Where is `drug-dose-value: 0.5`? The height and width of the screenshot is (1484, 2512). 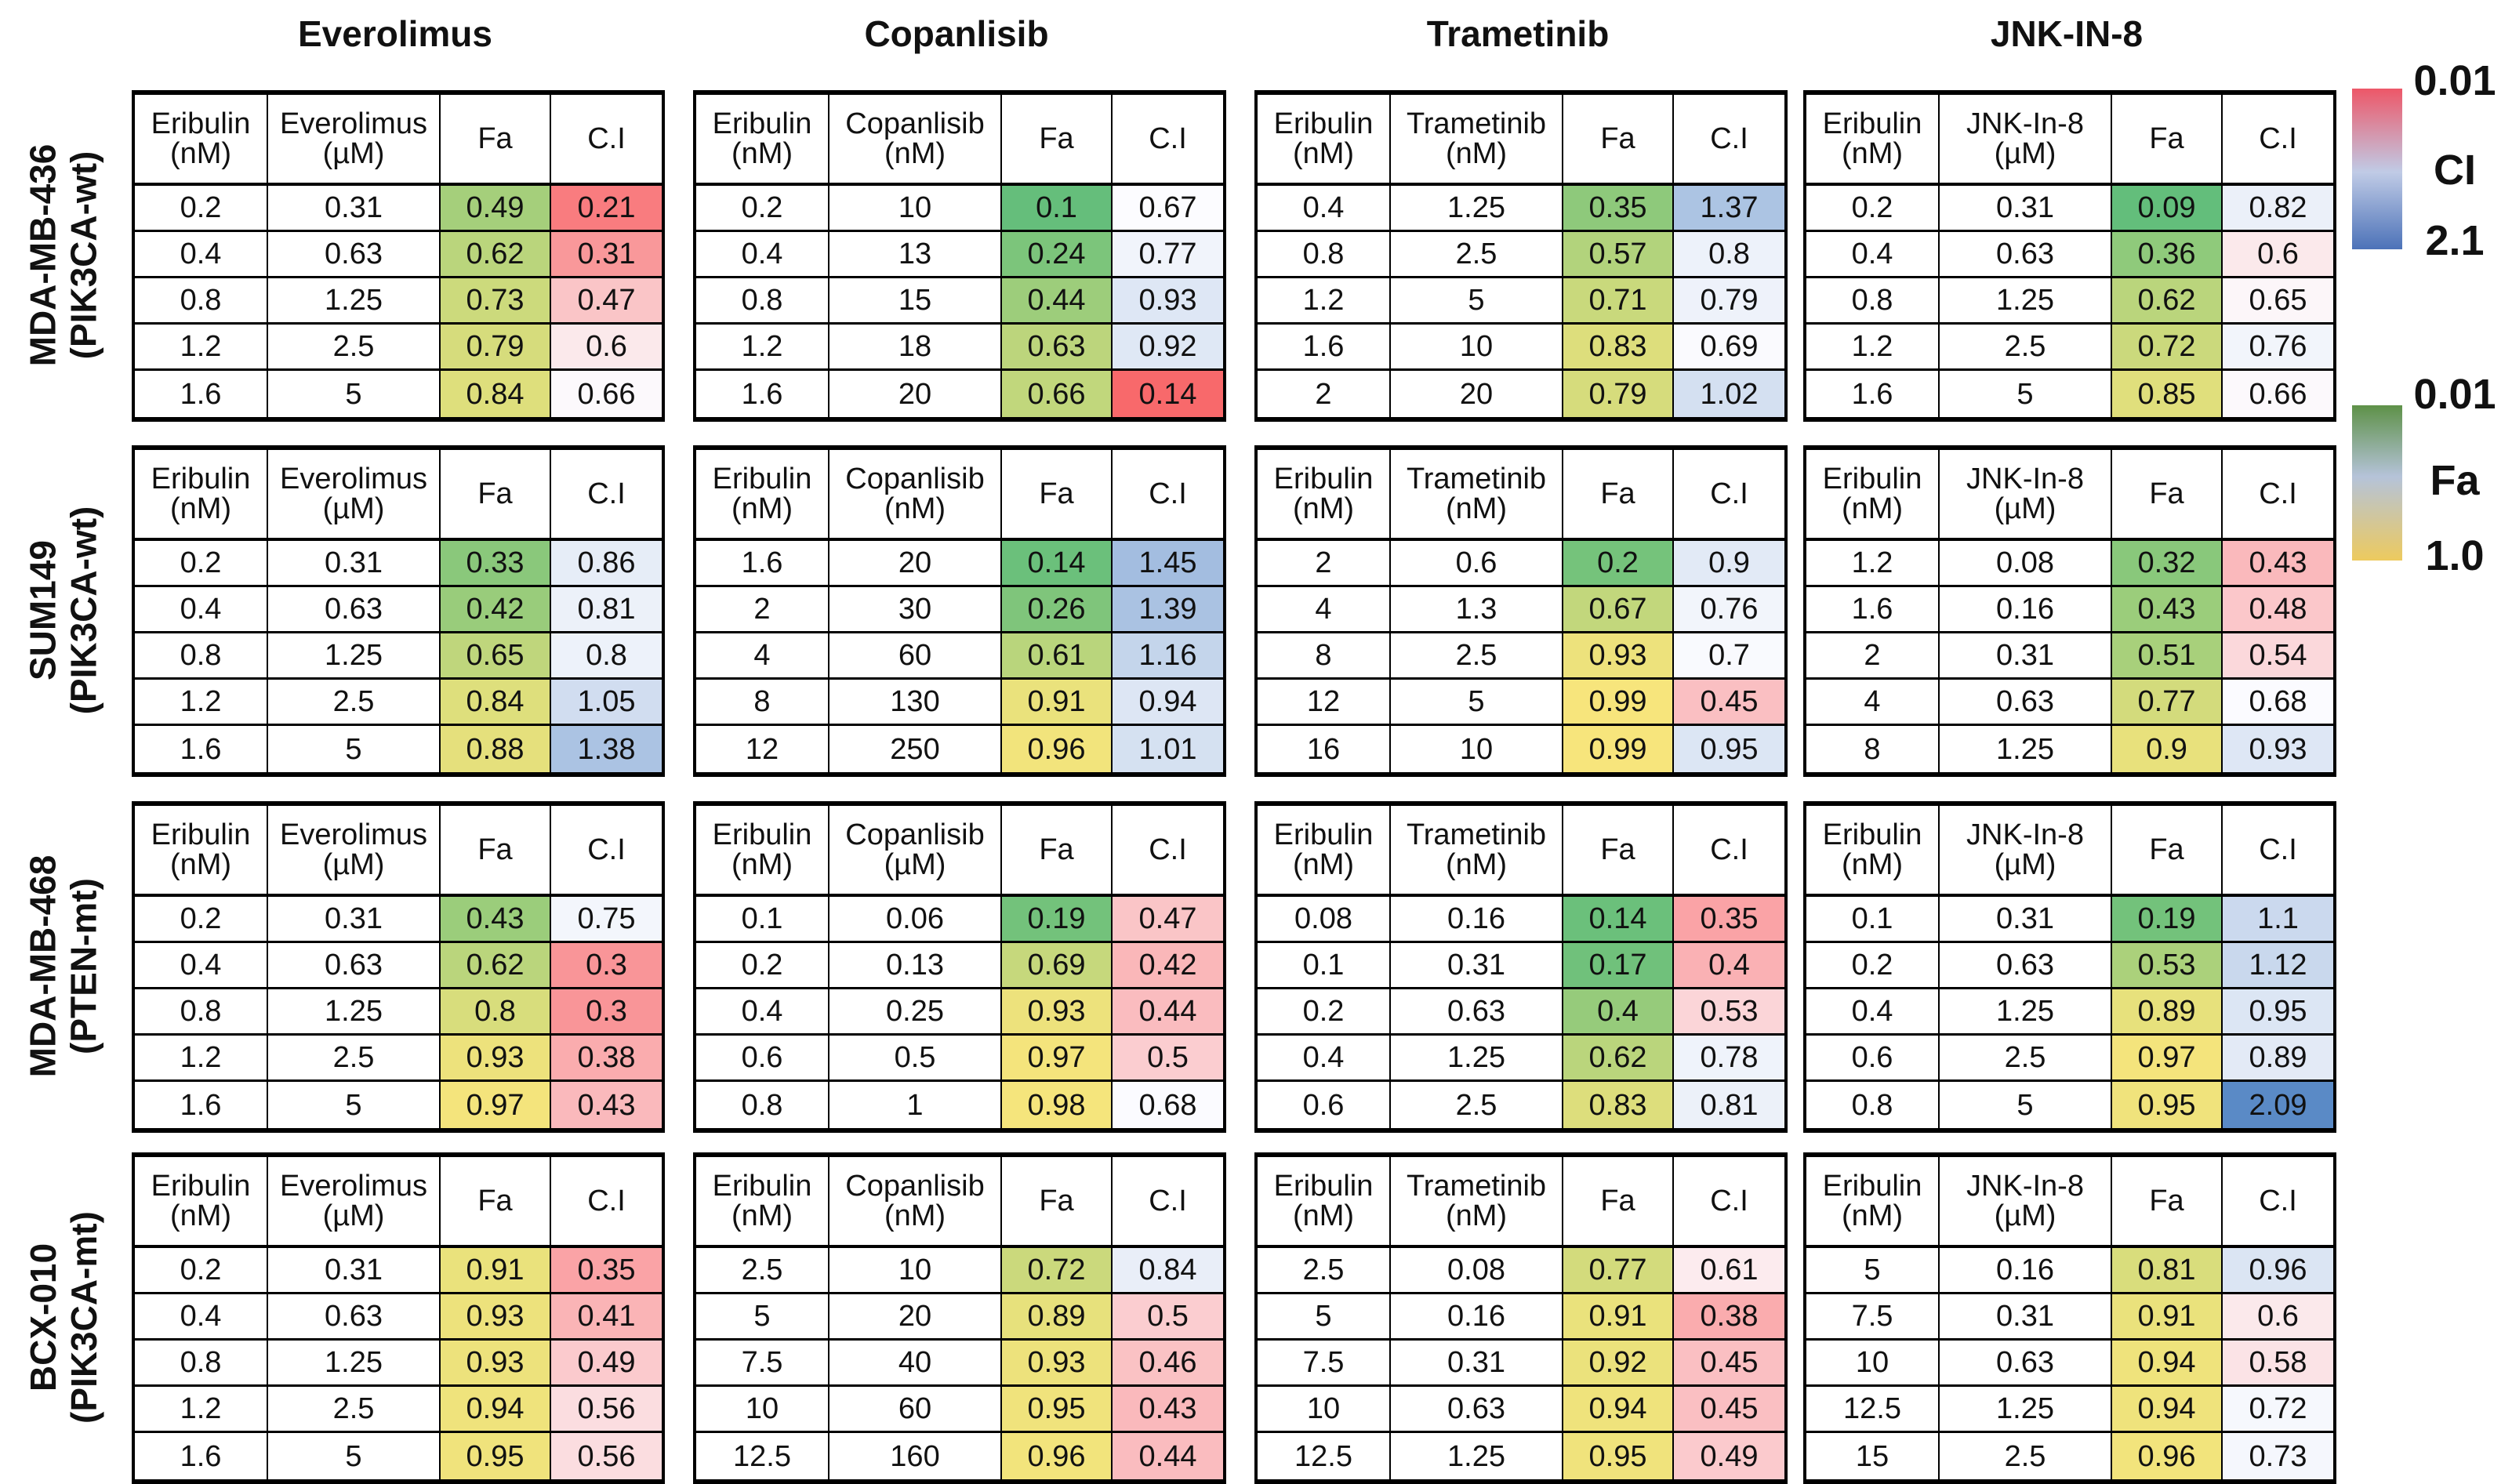 drug-dose-value: 0.5 is located at coordinates (915, 1059).